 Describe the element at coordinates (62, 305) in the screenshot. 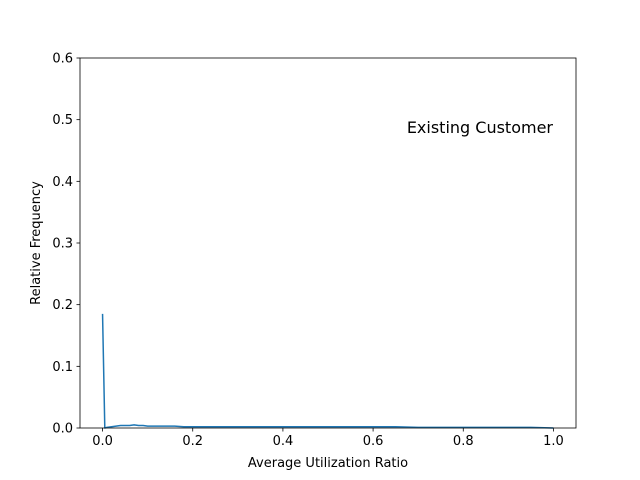

I see `y-tick-label: 0.2` at that location.